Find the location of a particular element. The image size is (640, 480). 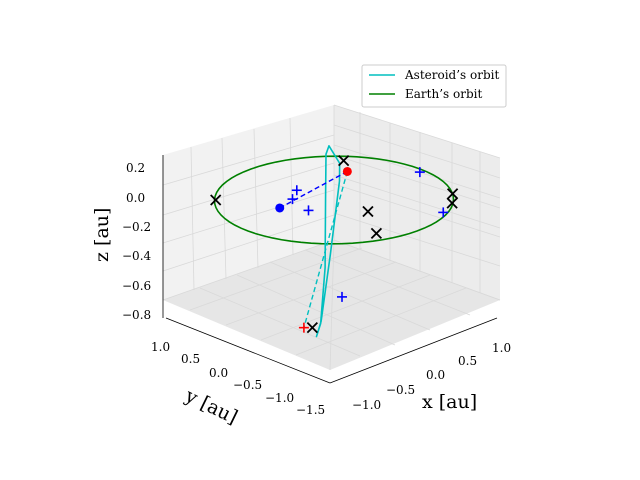

z-tick-label: −0.8 is located at coordinates (136, 315).